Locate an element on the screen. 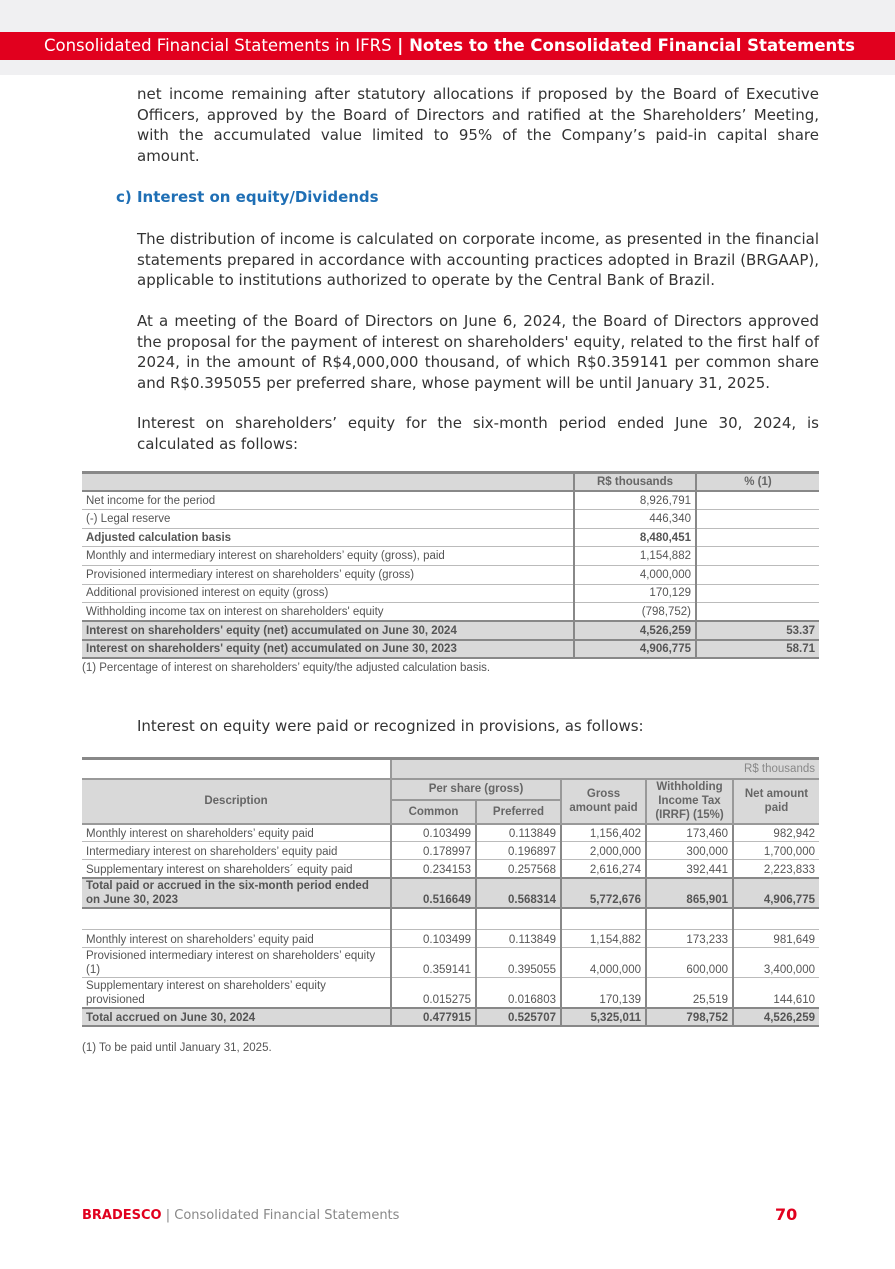 This screenshot has height=1269, width=895. row-value: 4,526,259 is located at coordinates (634, 630).